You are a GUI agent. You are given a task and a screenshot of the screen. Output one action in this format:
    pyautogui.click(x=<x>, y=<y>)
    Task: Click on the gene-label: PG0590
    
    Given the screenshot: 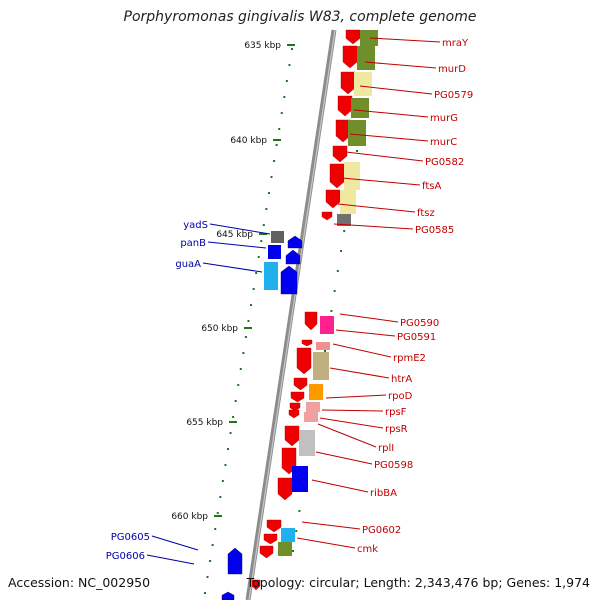 What is the action you would take?
    pyautogui.click(x=419, y=323)
    